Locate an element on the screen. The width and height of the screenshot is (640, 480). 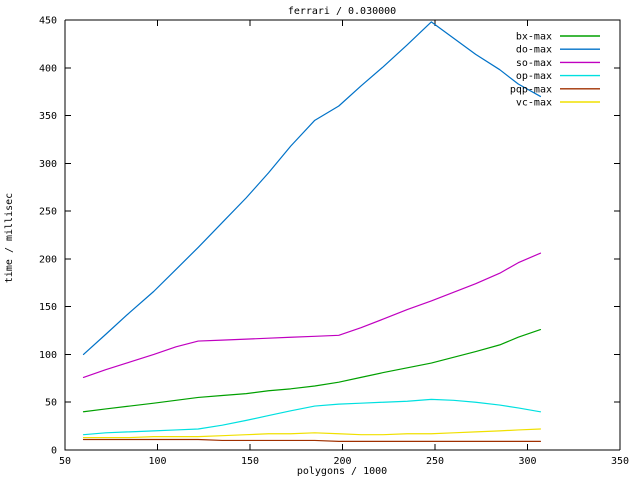
y-tick-label: 200 is located at coordinates (48, 259).